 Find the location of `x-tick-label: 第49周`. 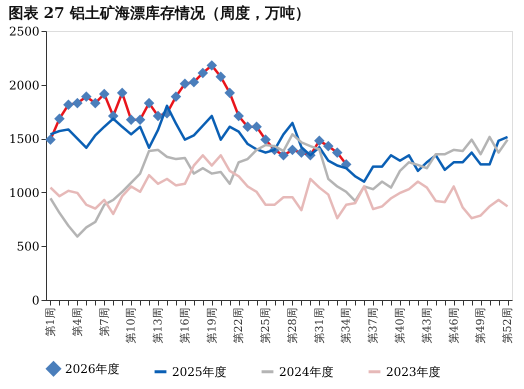

x-tick-label: 第49周 is located at coordinates (481, 326).